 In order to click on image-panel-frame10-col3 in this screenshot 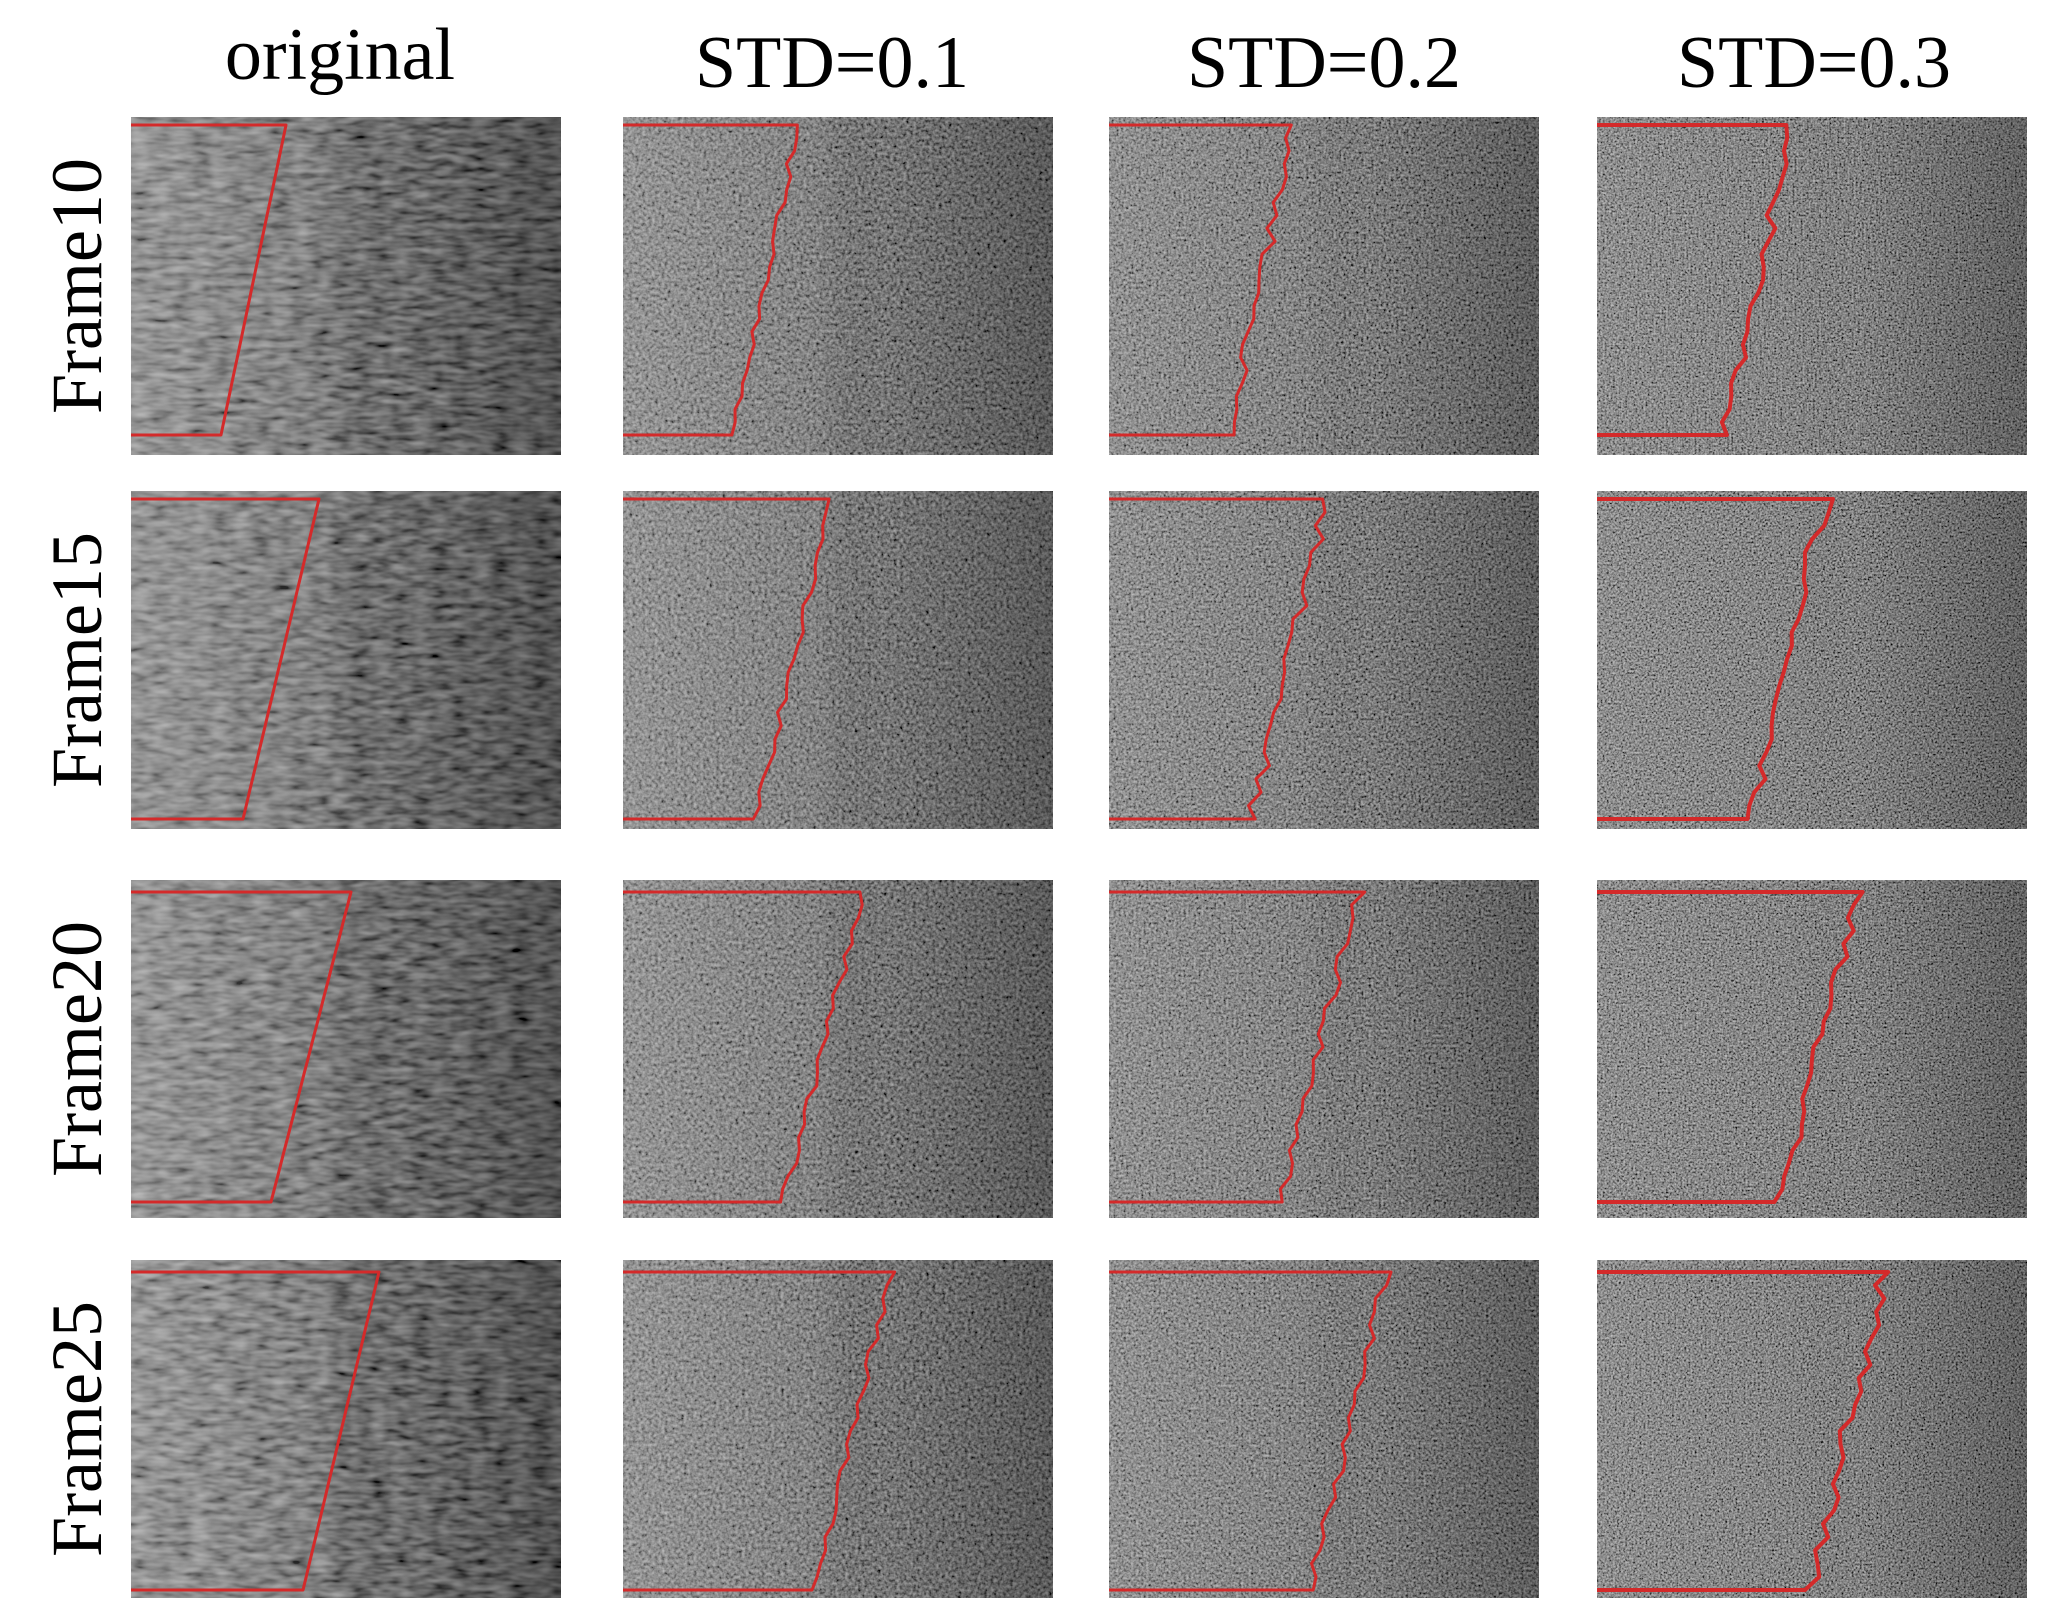, I will do `click(1812, 286)`.